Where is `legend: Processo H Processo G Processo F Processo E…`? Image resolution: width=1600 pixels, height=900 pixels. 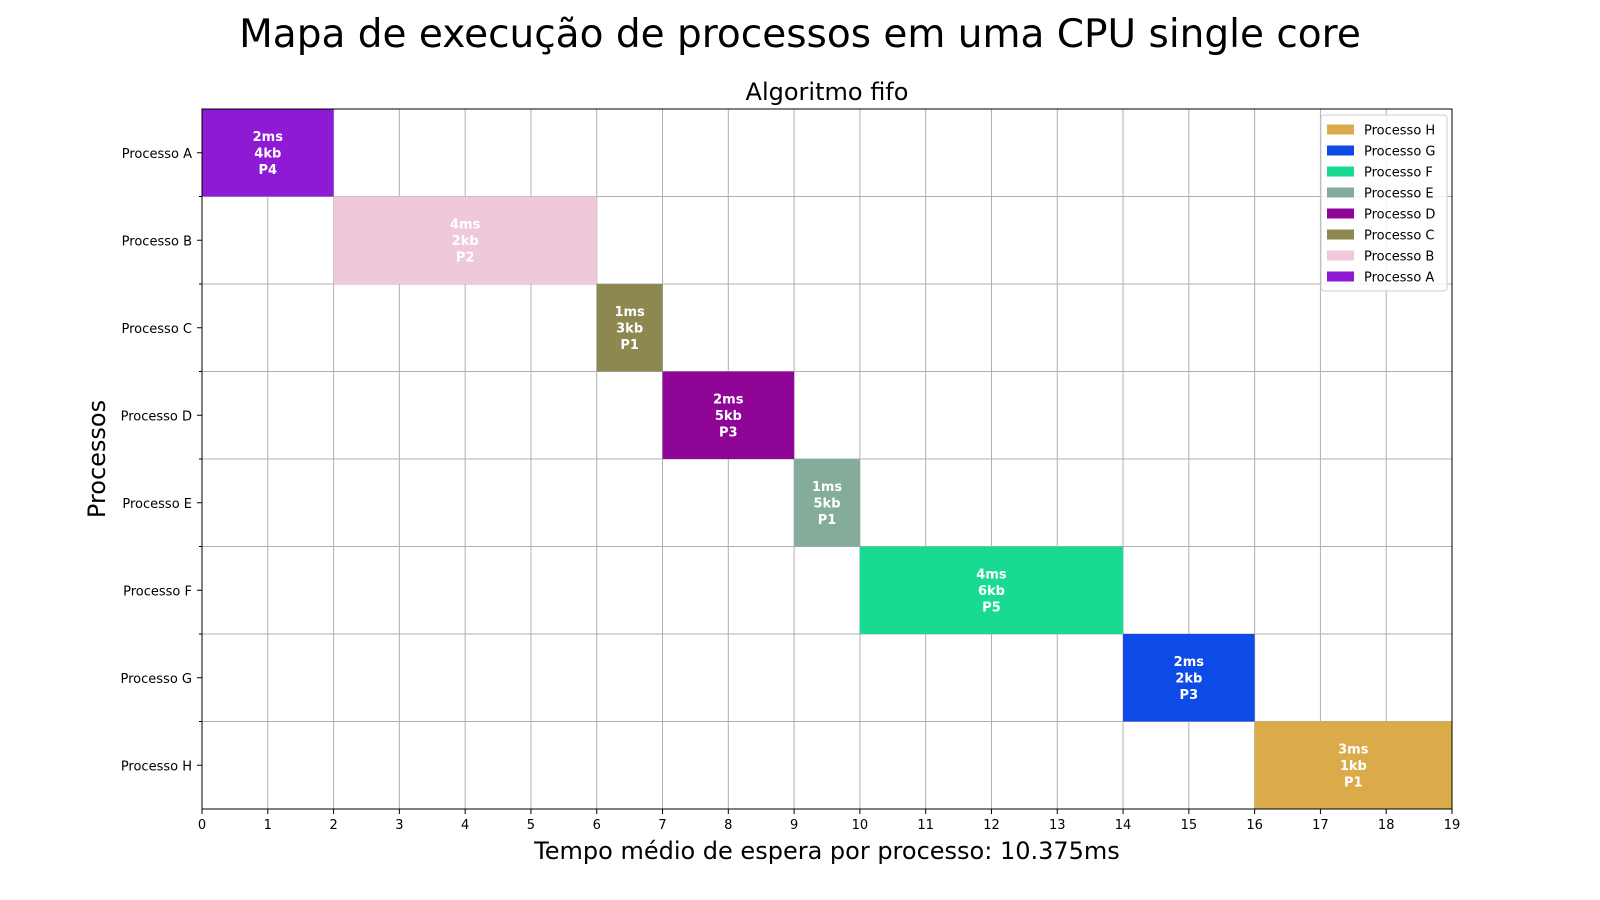
legend: Processo H Processo G Processo F Processo E… is located at coordinates (1384, 203).